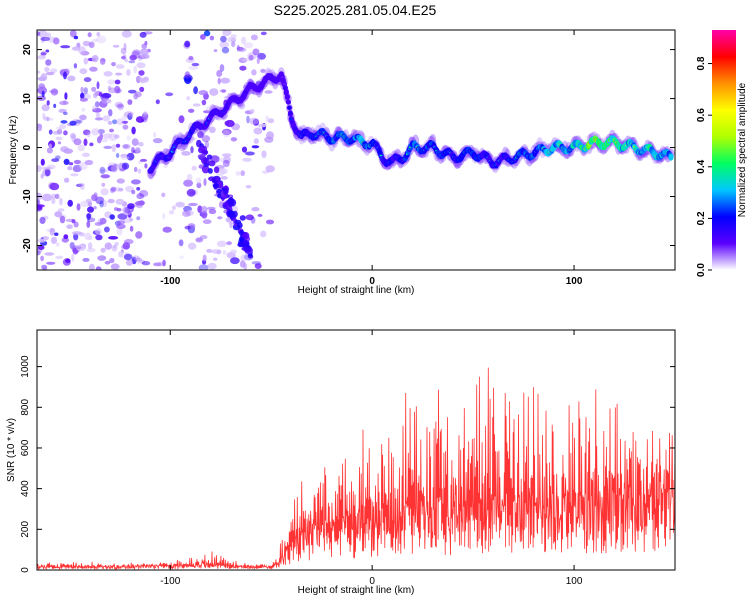 Image resolution: width=750 pixels, height=600 pixels. I want to click on spectrogram-x-axis-label: Height of straight line (km), so click(356, 290).